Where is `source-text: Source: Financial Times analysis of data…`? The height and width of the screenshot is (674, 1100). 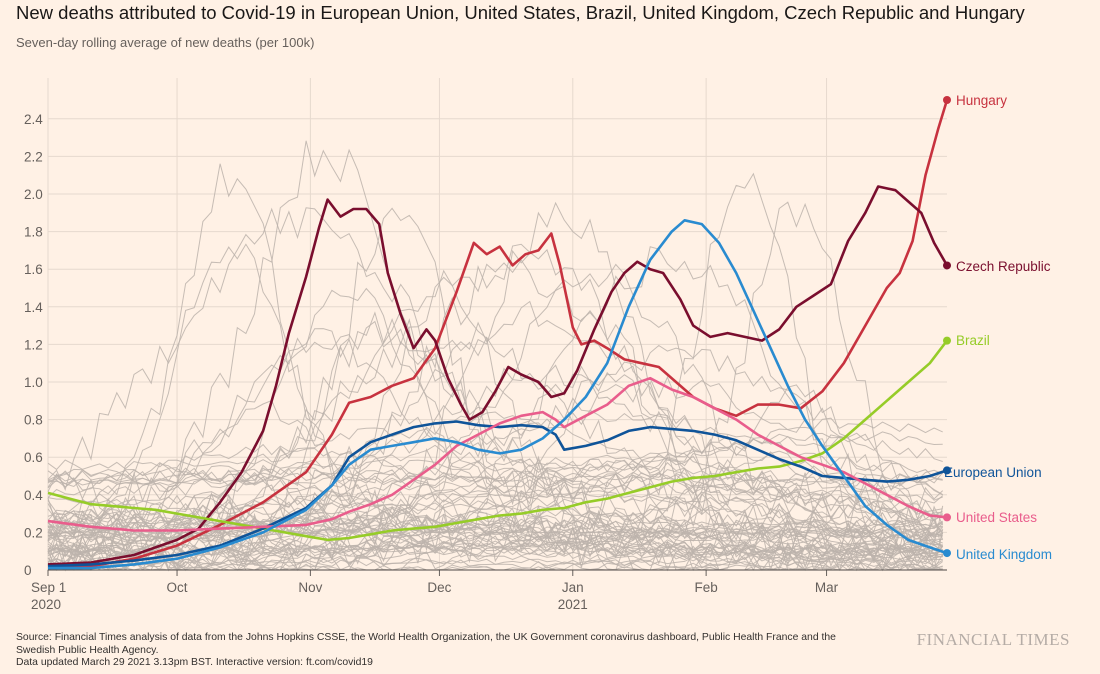
source-text: Source: Financial Times analysis of data… is located at coordinates (426, 644).